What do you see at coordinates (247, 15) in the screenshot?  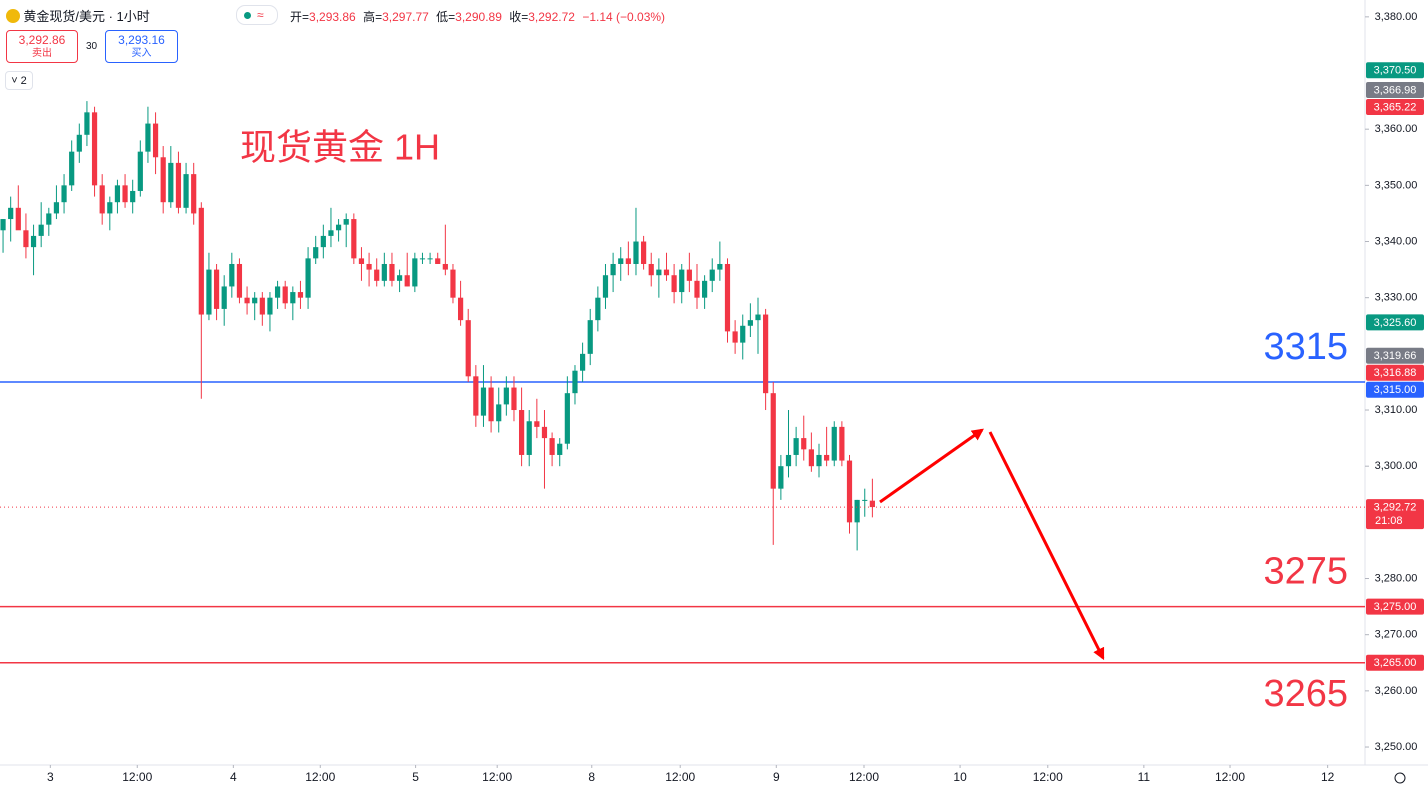 I see `status-dot` at bounding box center [247, 15].